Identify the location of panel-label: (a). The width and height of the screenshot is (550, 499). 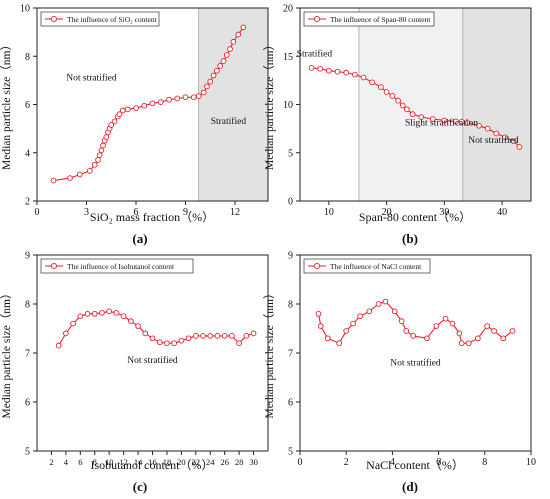
(139, 238).